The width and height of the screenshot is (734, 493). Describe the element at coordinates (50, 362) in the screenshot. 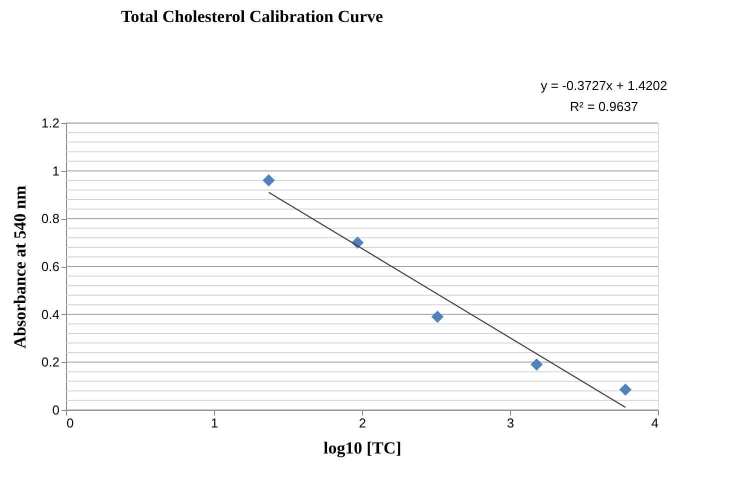

I see `y-tick-label: 0.2` at that location.